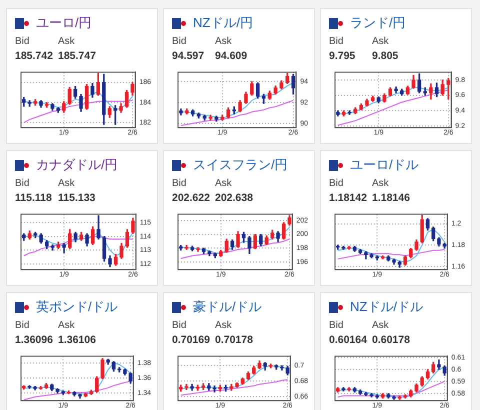 Image resolution: width=480 pixels, height=410 pixels. Describe the element at coordinates (191, 340) in the screenshot. I see `text: 0.70169` at that location.